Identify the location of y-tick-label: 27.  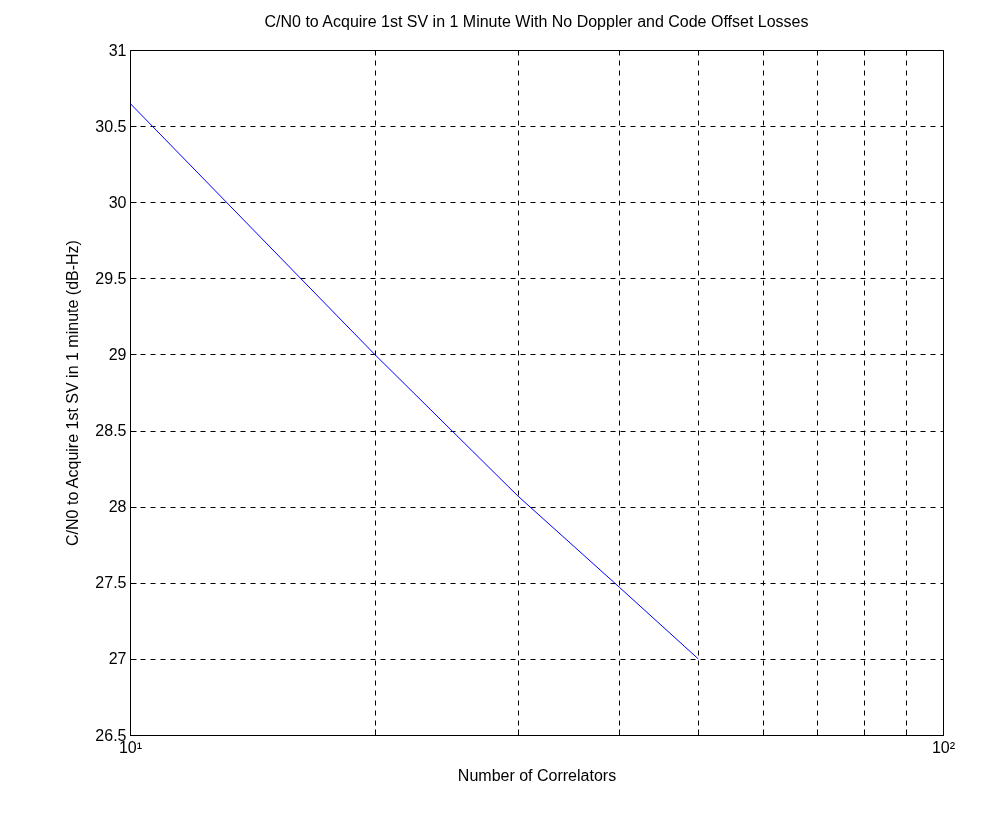
(117, 659).